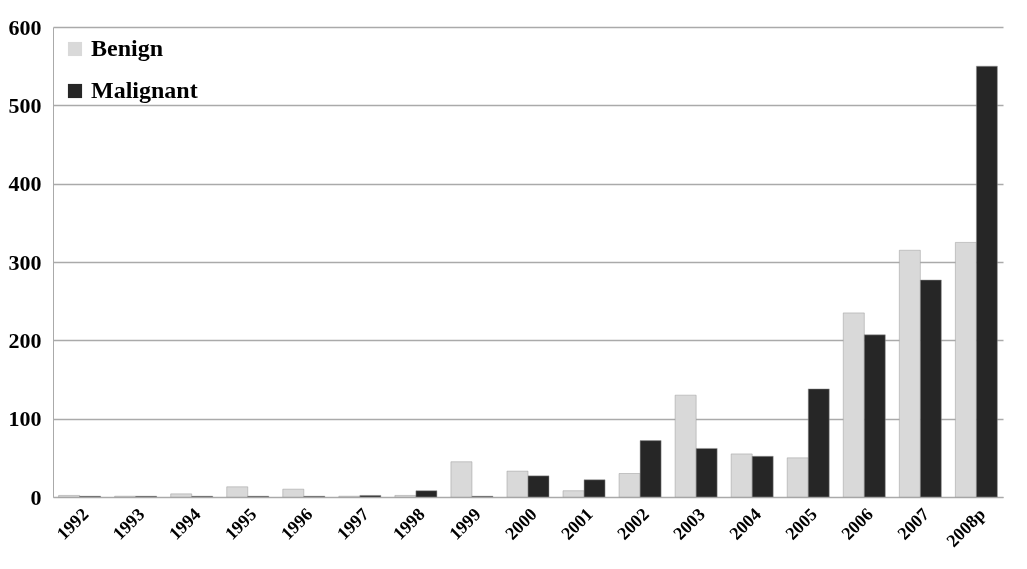 Image resolution: width=1027 pixels, height=569 pixels. What do you see at coordinates (144, 90) in the screenshot?
I see `legend-label: Malignant` at bounding box center [144, 90].